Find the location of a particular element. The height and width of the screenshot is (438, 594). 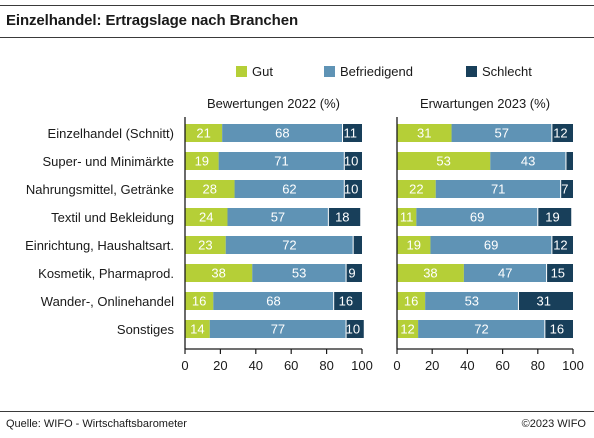

bar-label-befriedigend: 62 is located at coordinates (289, 189).